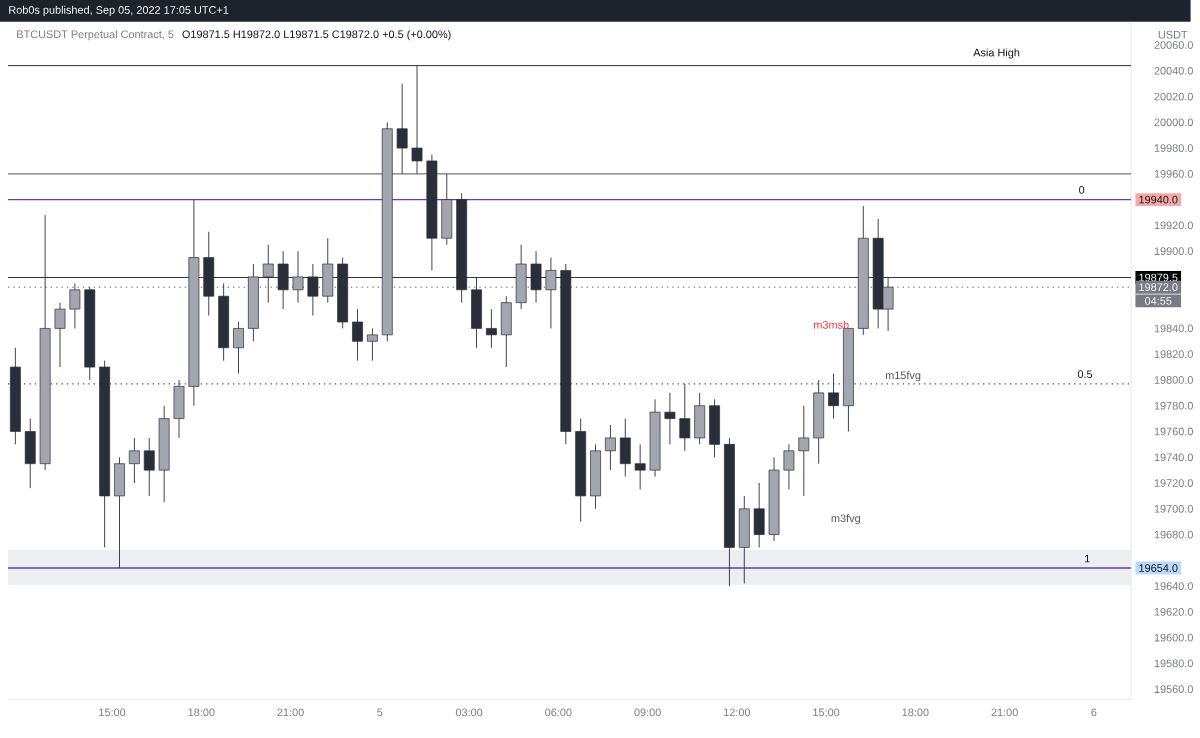 The width and height of the screenshot is (1200, 738). What do you see at coordinates (1087, 558) in the screenshot?
I see `annotation: 1` at bounding box center [1087, 558].